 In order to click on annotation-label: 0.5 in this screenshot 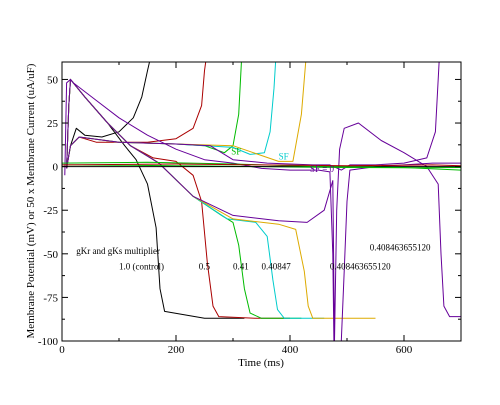, I will do `click(205, 267)`.